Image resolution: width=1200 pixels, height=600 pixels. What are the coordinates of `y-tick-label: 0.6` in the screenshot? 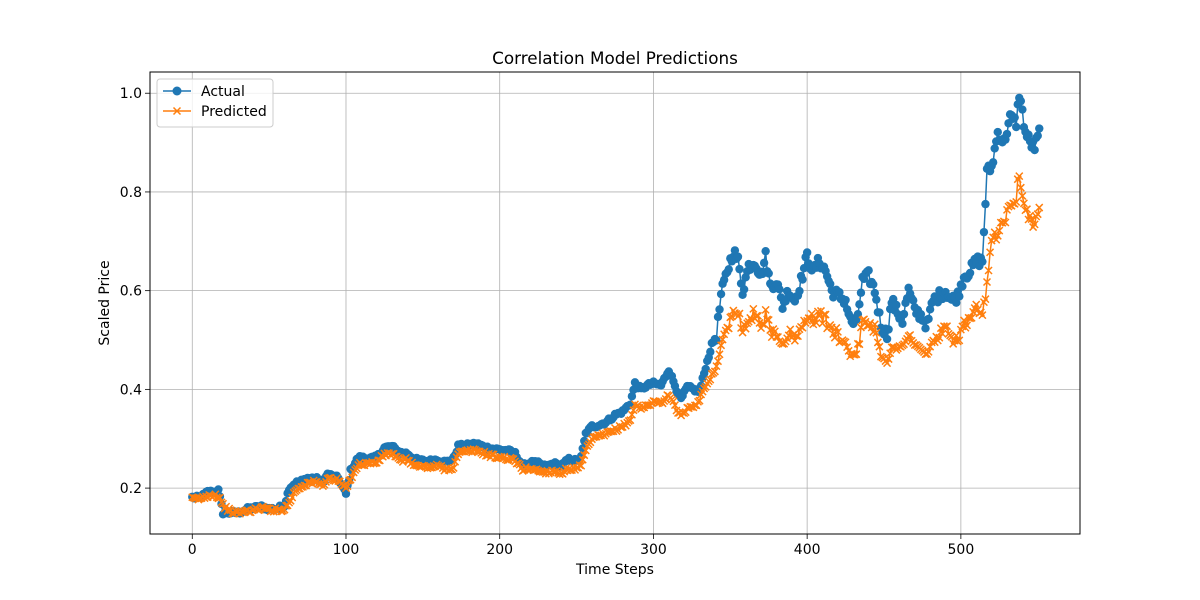 It's located at (131, 292).